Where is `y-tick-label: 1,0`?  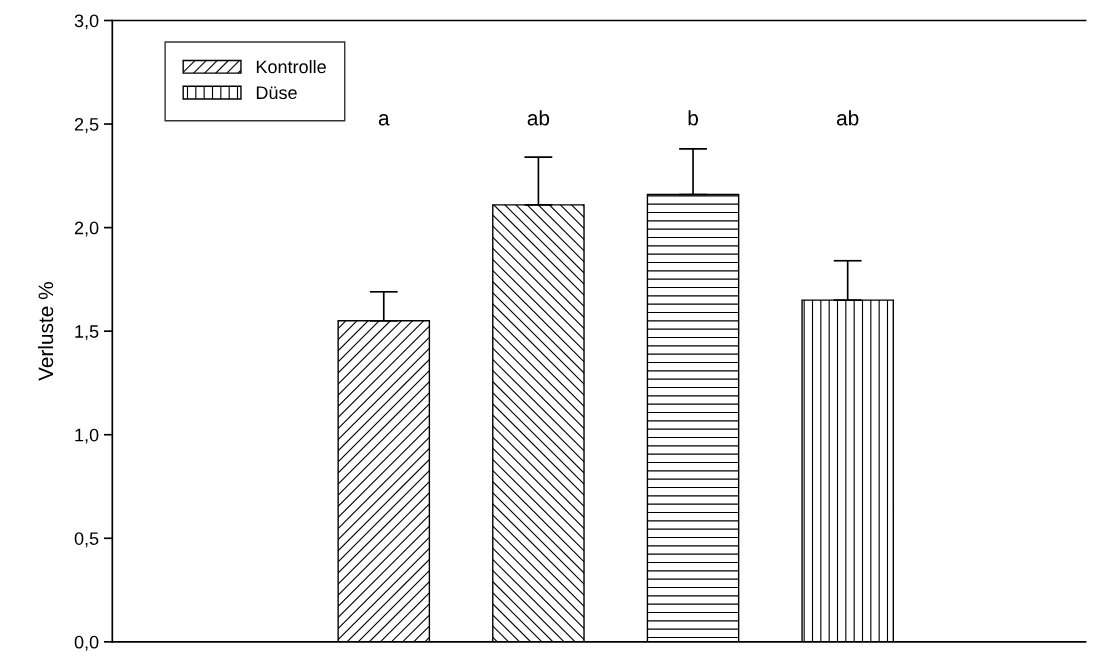 y-tick-label: 1,0 is located at coordinates (87, 436).